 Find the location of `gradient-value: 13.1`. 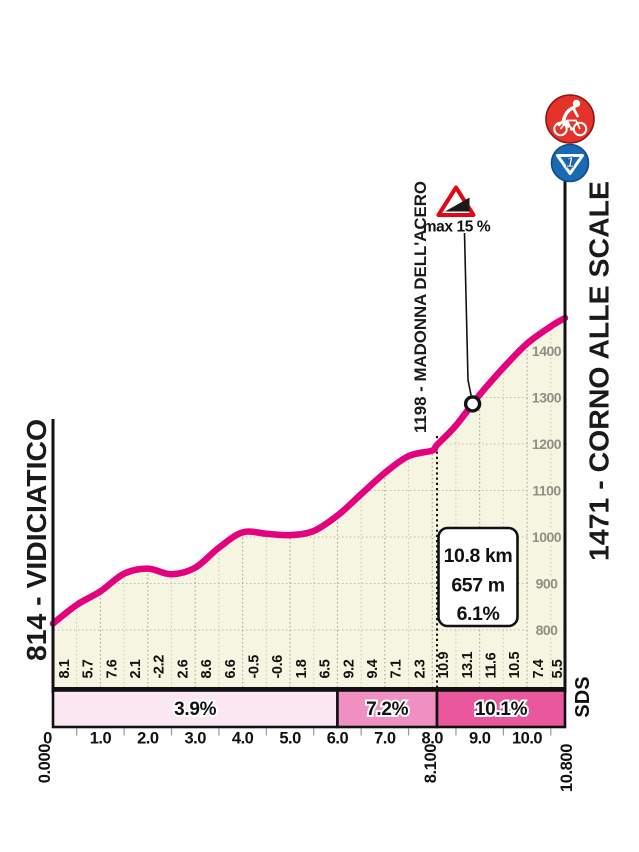

gradient-value: 13.1 is located at coordinates (468, 665).